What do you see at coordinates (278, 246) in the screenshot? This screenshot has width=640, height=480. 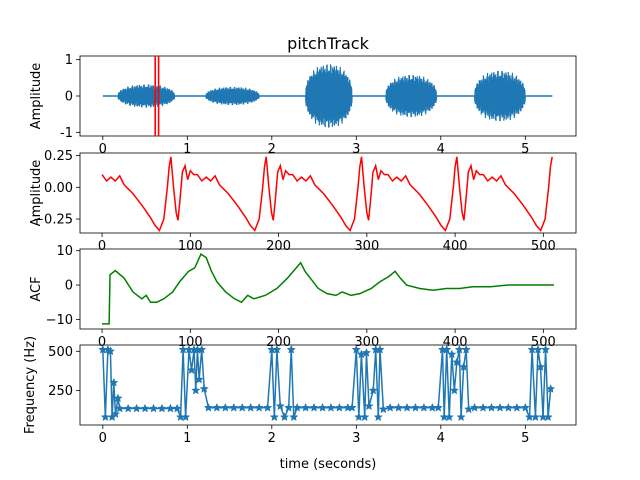 I see `x-tick-label-frame: 200` at bounding box center [278, 246].